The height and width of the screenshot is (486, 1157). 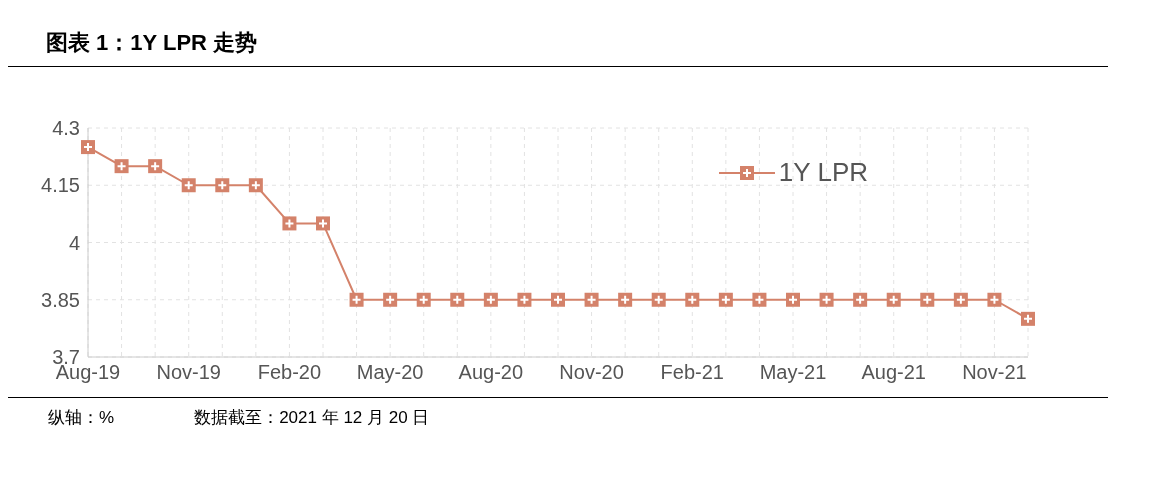 What do you see at coordinates (591, 372) in the screenshot?
I see `x-tick-label: Nov-20` at bounding box center [591, 372].